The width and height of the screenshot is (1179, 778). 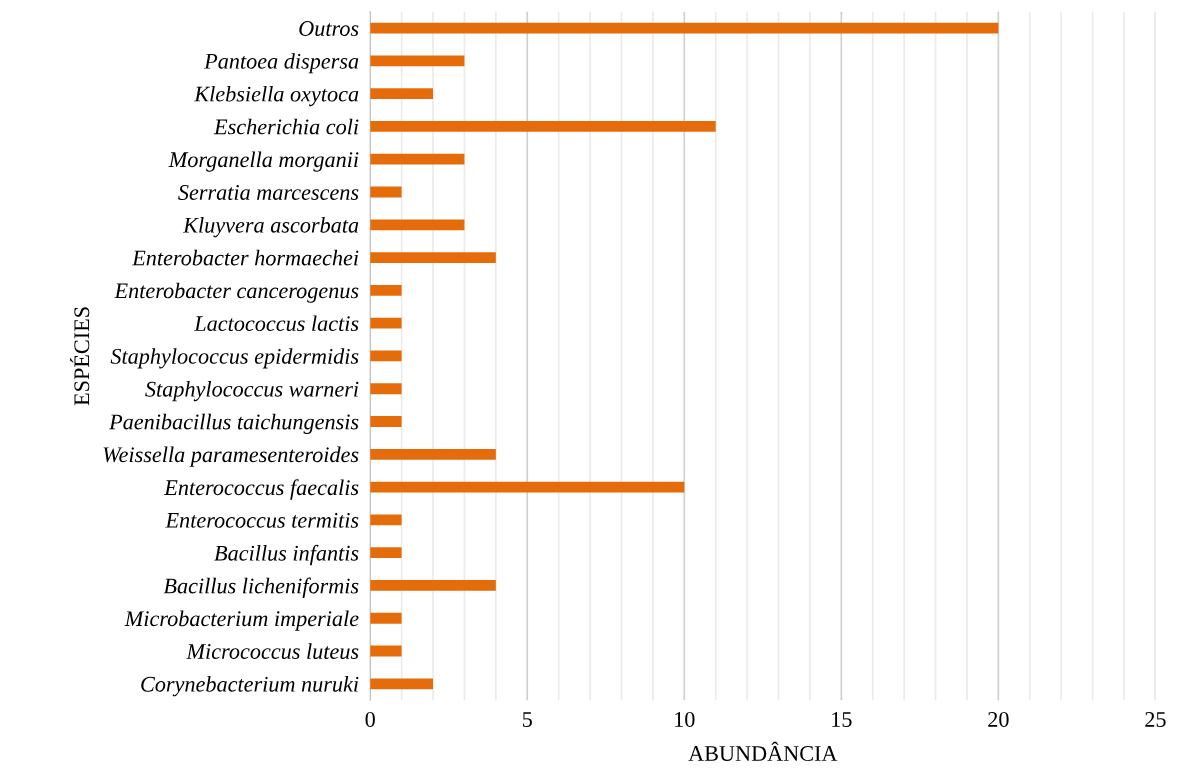 I want to click on x-tick-label: 10, so click(x=685, y=719).